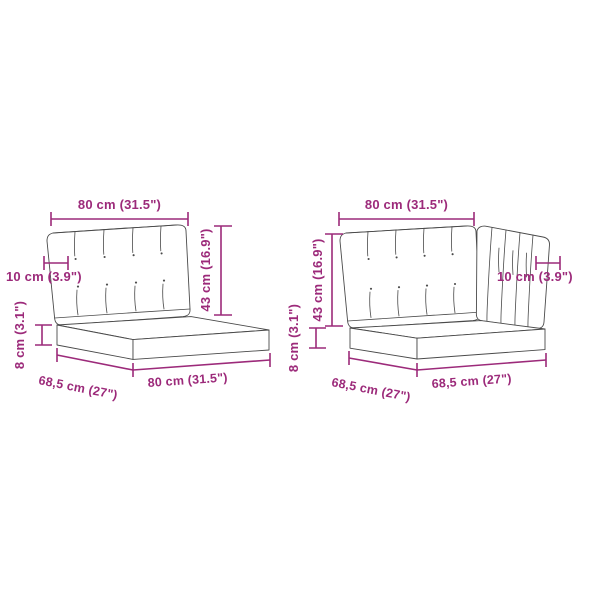 This screenshot has width=600, height=600. Describe the element at coordinates (306, 338) in the screenshot. I see `dimension-seat-thickness-corner: 8 cm (3.1")` at that location.